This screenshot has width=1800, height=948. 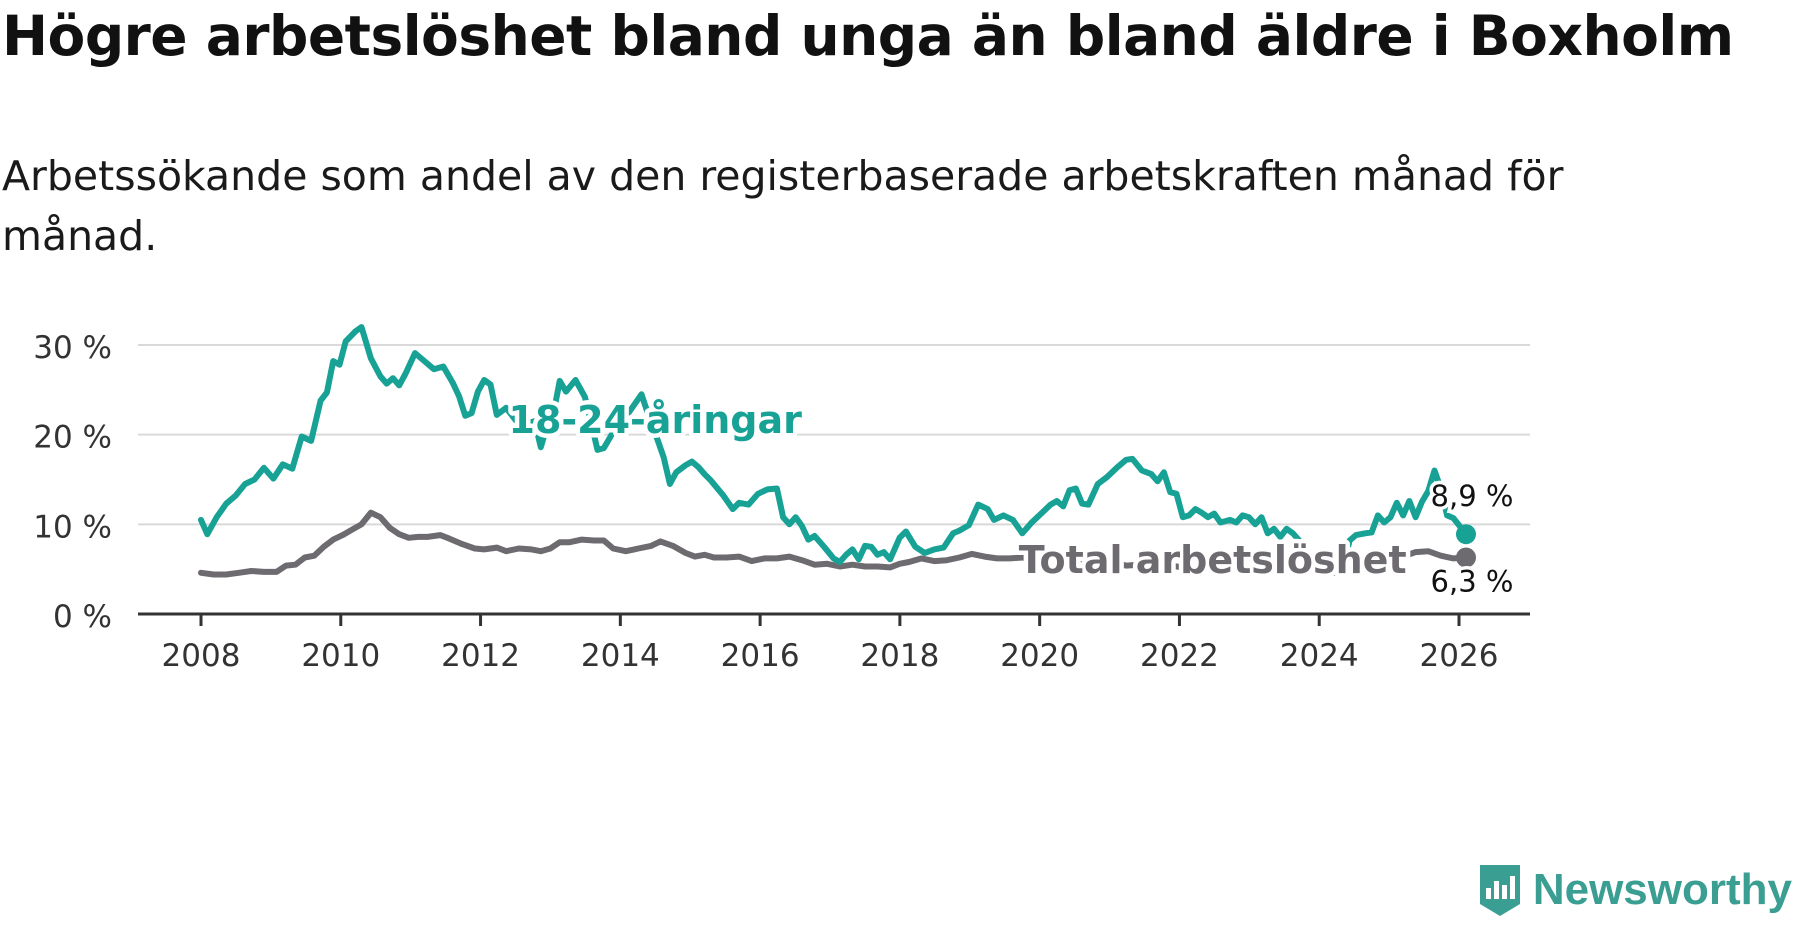 What do you see at coordinates (72, 527) in the screenshot?
I see `y-tick-label: 10 %` at bounding box center [72, 527].